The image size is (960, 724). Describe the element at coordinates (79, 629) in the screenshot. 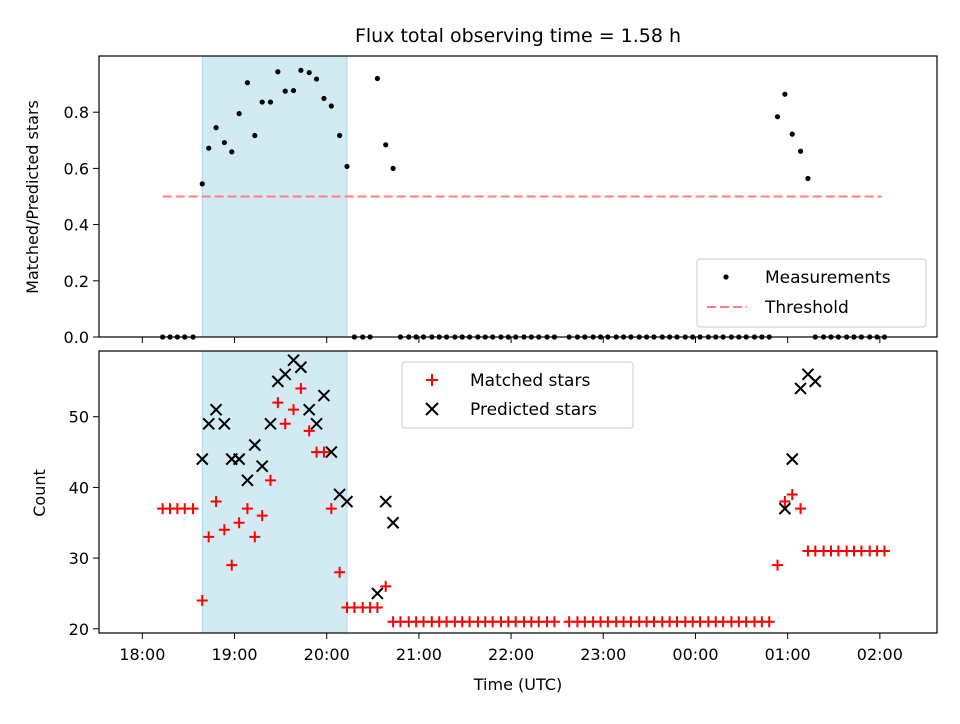

I see `bottom-y-tick-label: 20` at that location.